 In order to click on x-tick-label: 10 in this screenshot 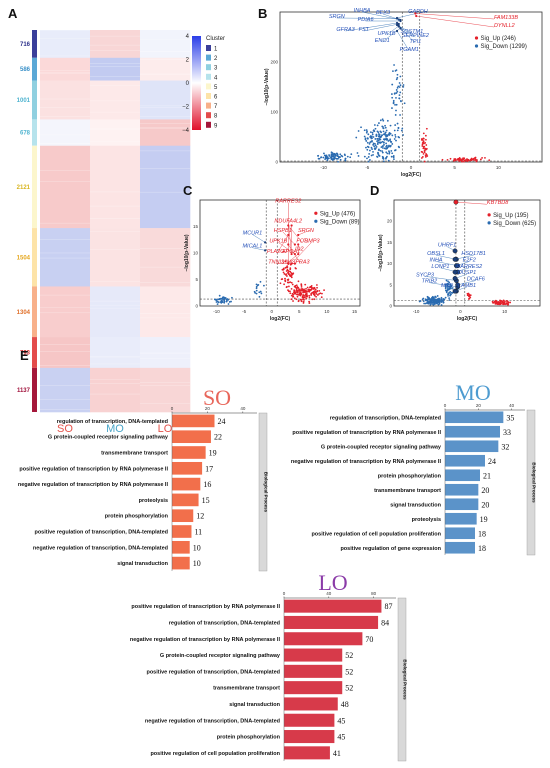, I will do `click(505, 311)`.